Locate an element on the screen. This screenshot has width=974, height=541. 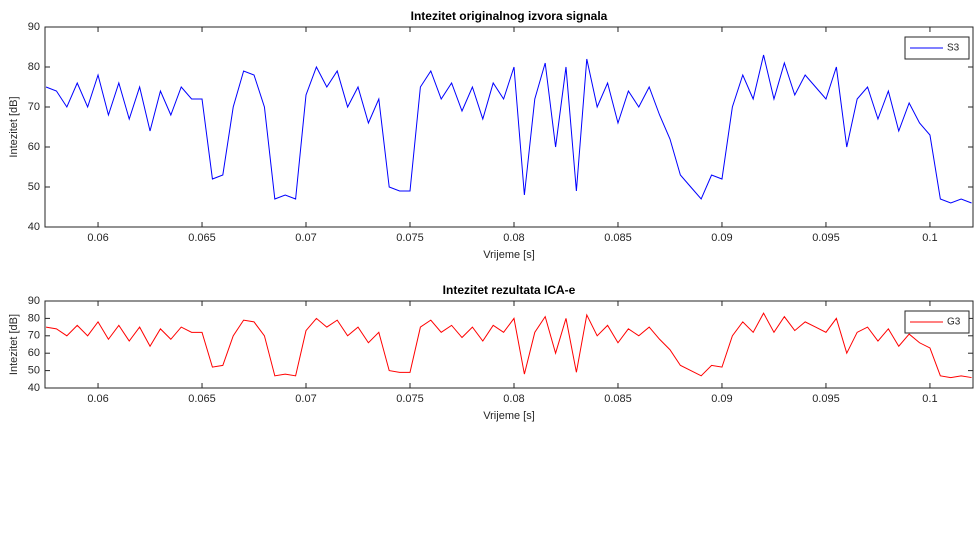
chart-title: Intezitet originalnog izvora signala is located at coordinates (509, 16).